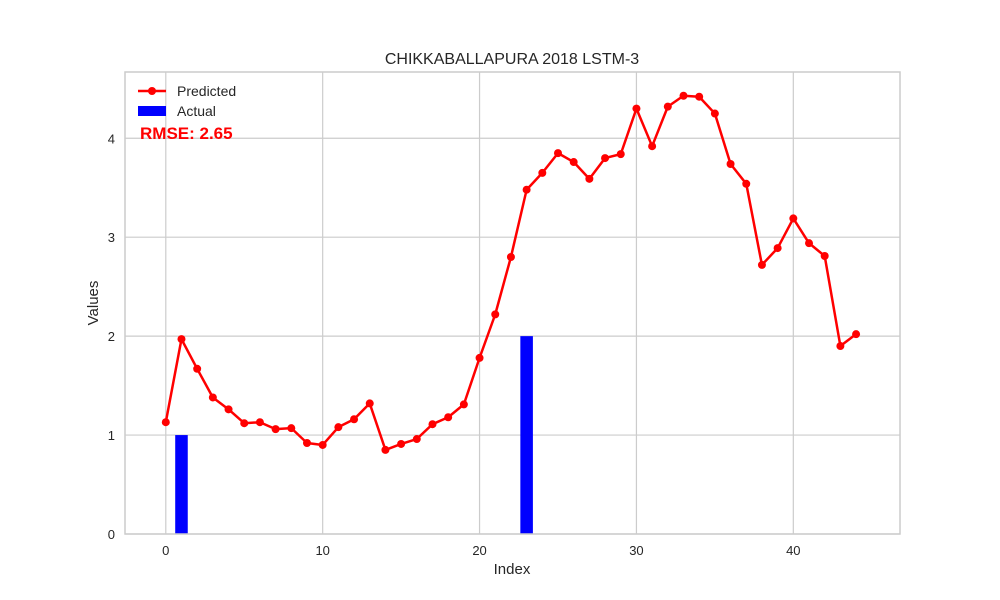 The height and width of the screenshot is (600, 1000). I want to click on x-tick-label: 20, so click(479, 550).